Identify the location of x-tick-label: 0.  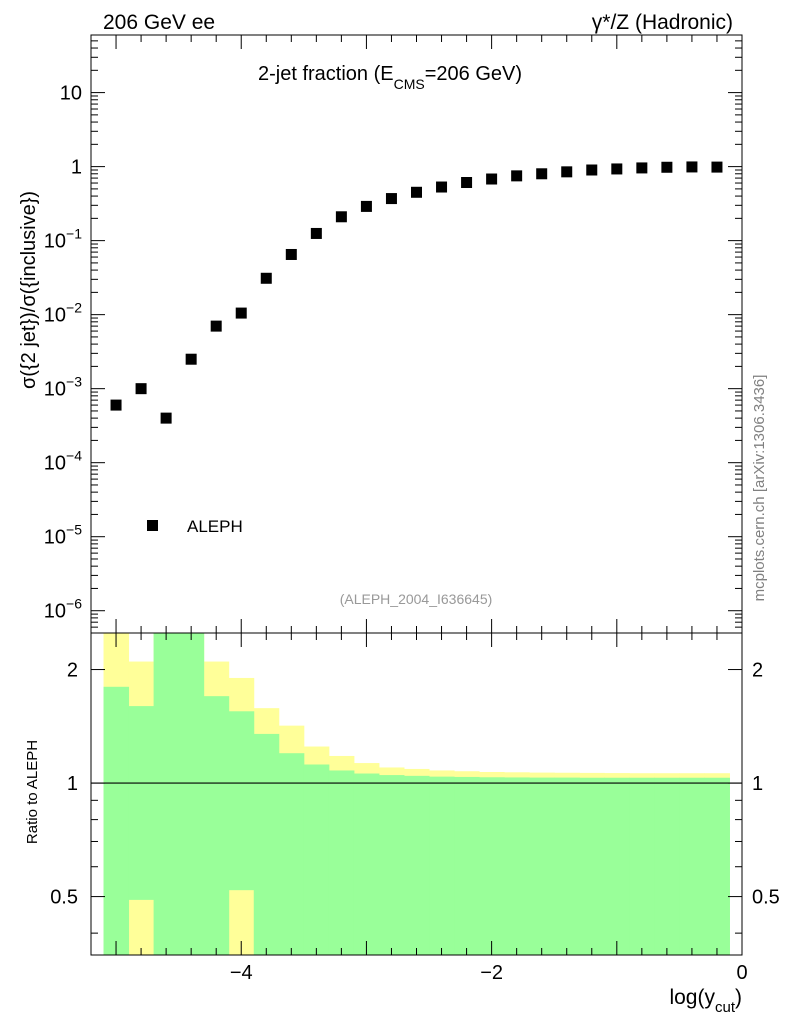
(741, 973).